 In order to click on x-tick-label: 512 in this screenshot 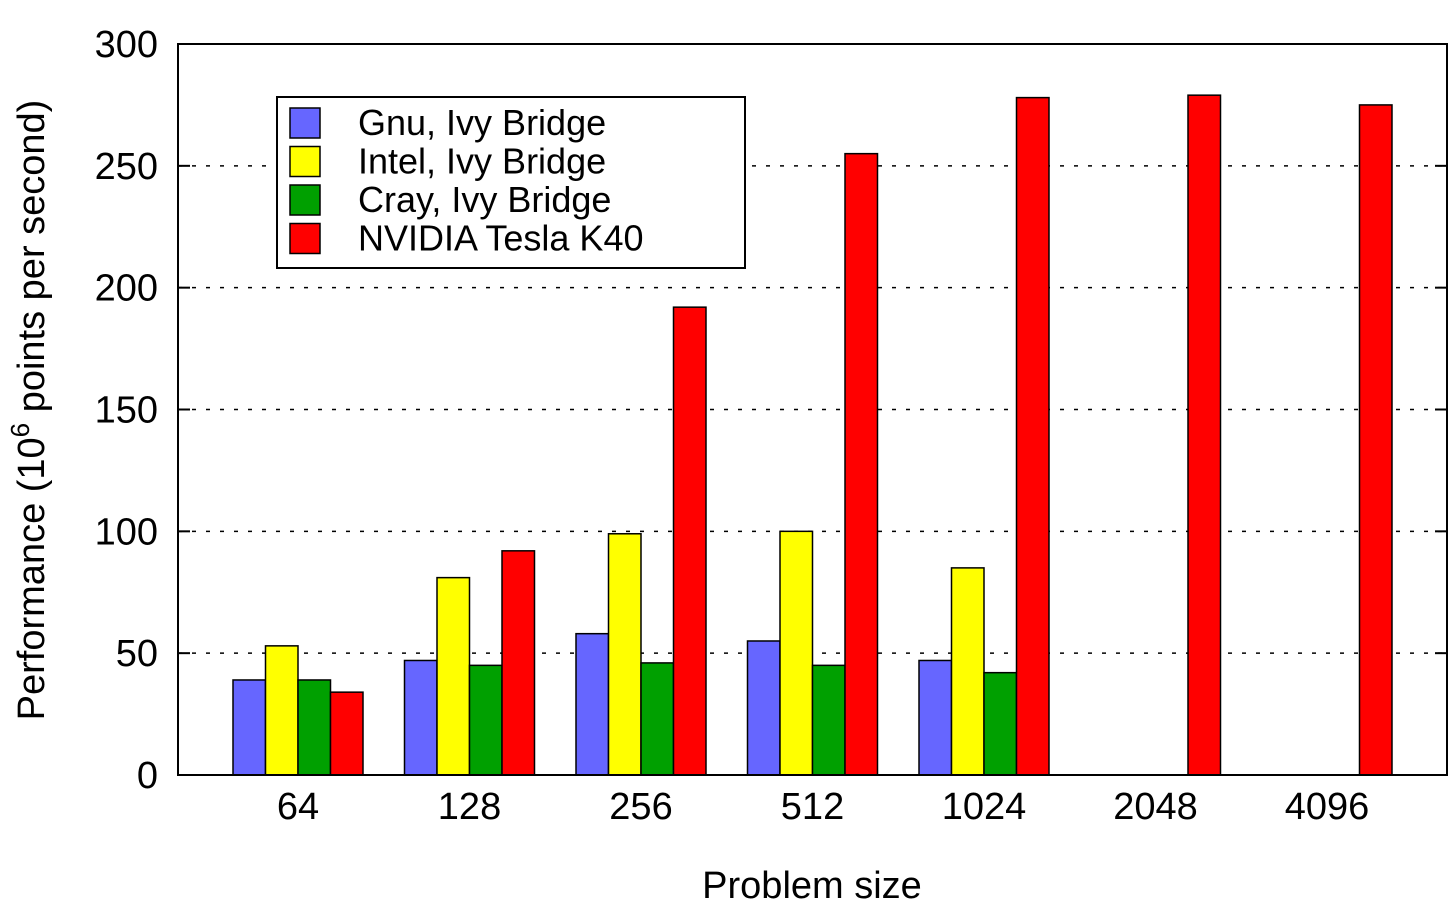, I will do `click(812, 807)`.